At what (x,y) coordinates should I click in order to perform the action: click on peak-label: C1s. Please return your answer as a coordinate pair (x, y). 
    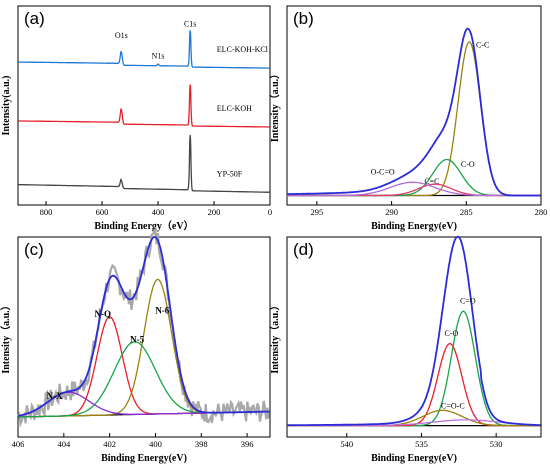
    Looking at the image, I should click on (190, 24).